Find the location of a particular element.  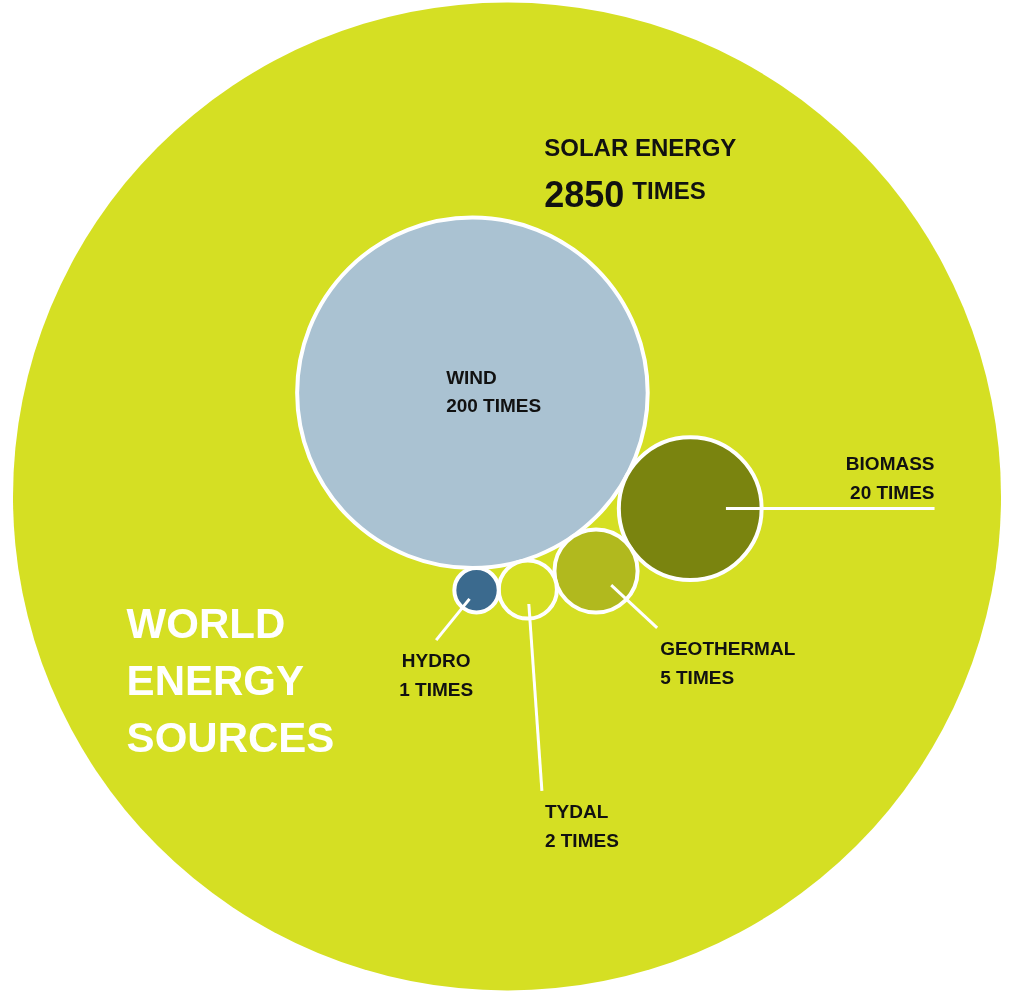

category-label: TYDAL is located at coordinates (576, 811).